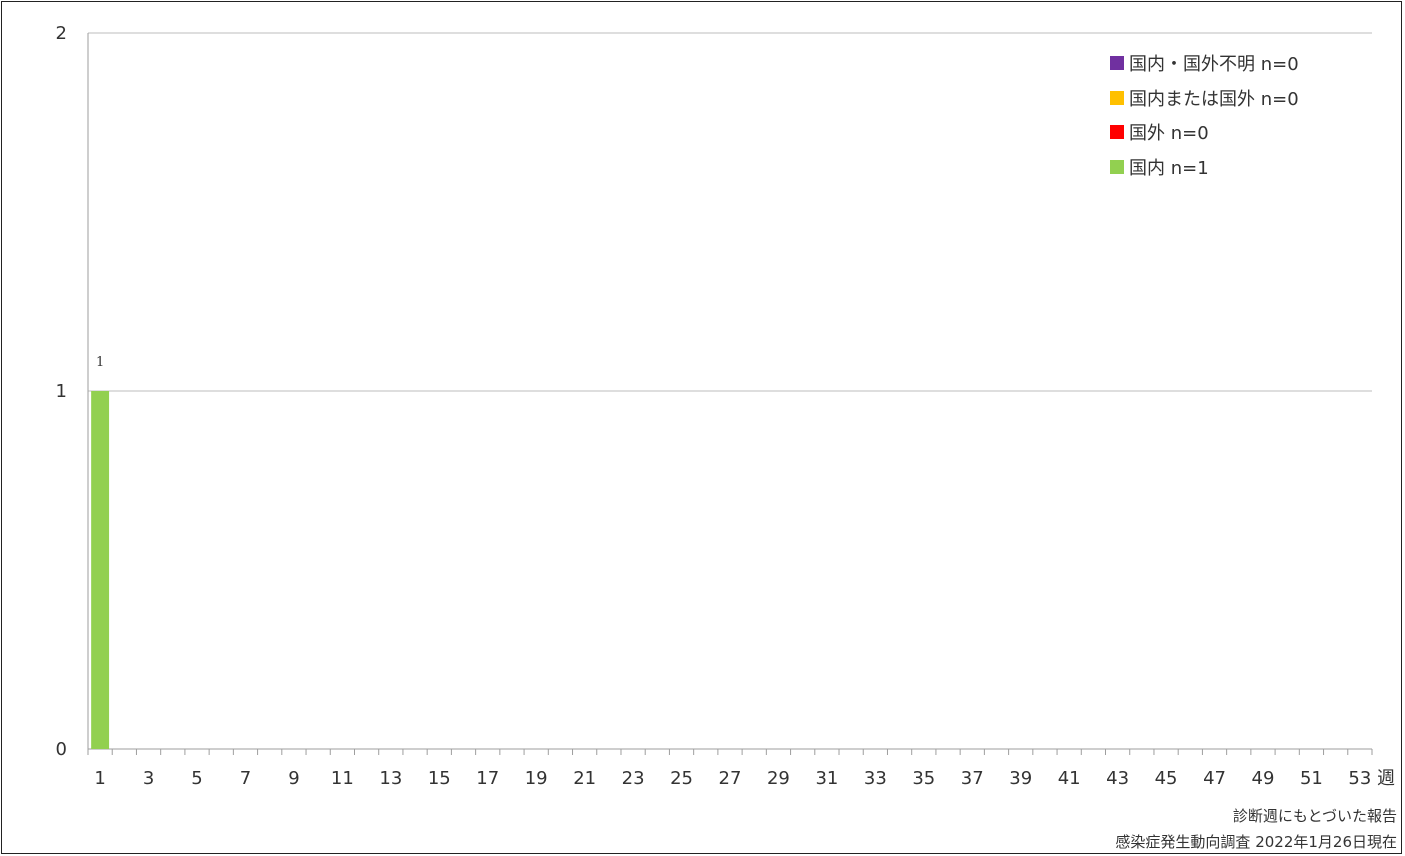  What do you see at coordinates (1263, 778) in the screenshot?
I see `x-tick-label-49: 49` at bounding box center [1263, 778].